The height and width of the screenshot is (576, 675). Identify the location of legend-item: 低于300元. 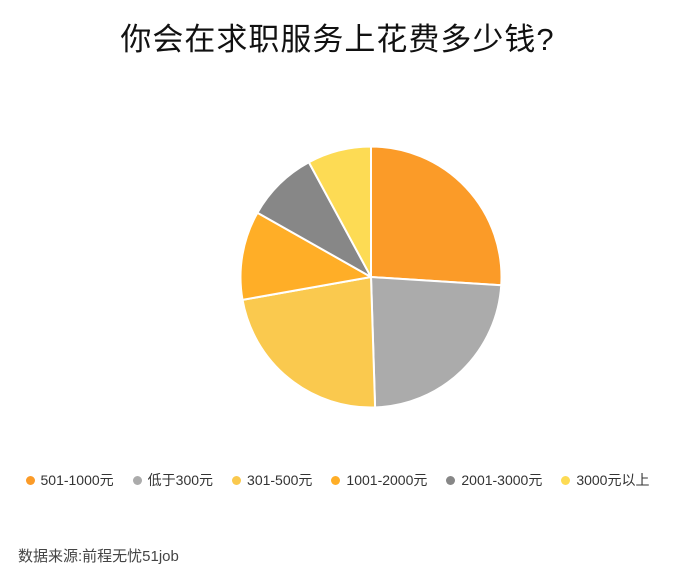
(173, 480).